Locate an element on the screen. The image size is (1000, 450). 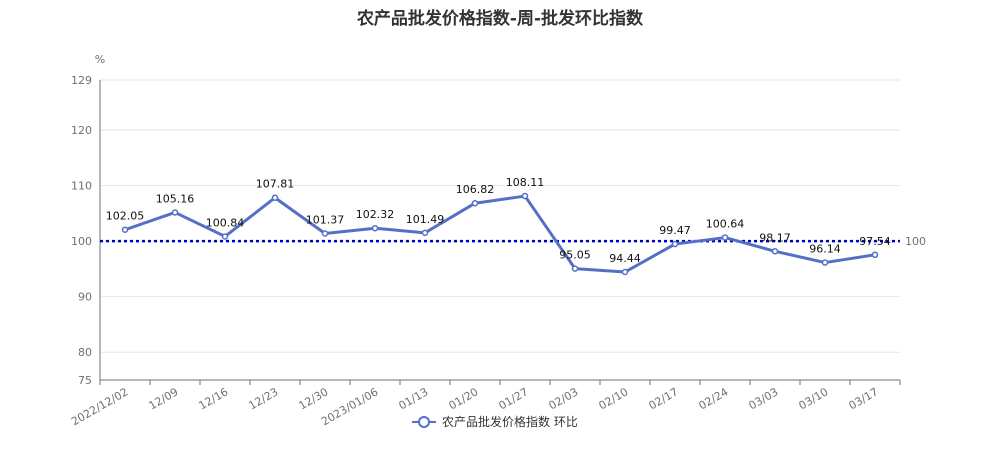
x-tick-label: 02/24 is located at coordinates (714, 398).